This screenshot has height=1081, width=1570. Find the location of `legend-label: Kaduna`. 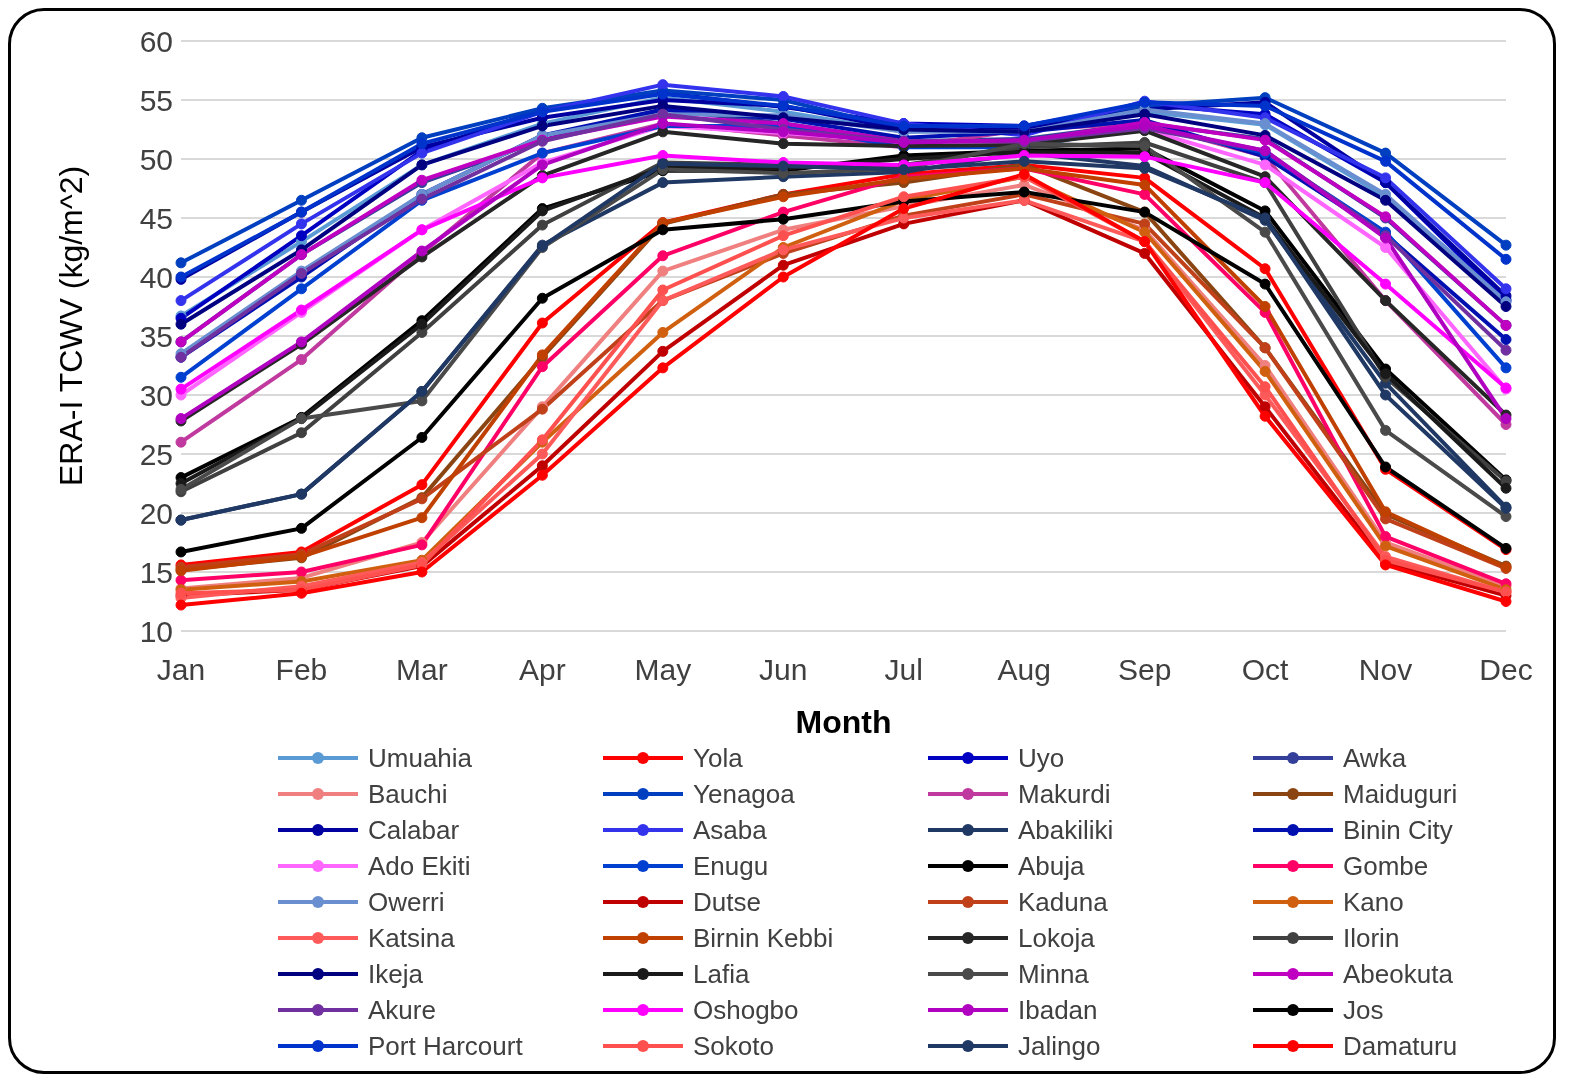

legend-label: Kaduna is located at coordinates (1063, 902).